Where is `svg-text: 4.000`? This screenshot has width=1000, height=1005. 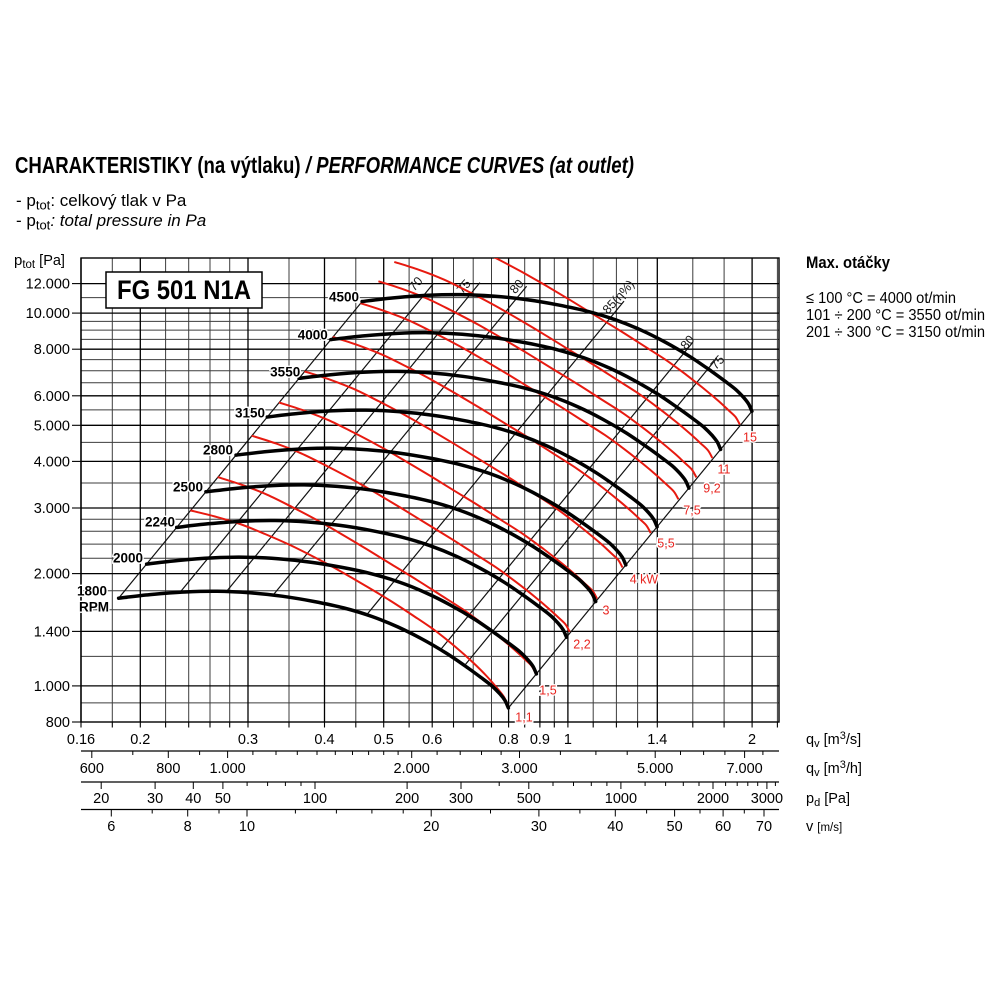
svg-text: 4.000 is located at coordinates (52, 462).